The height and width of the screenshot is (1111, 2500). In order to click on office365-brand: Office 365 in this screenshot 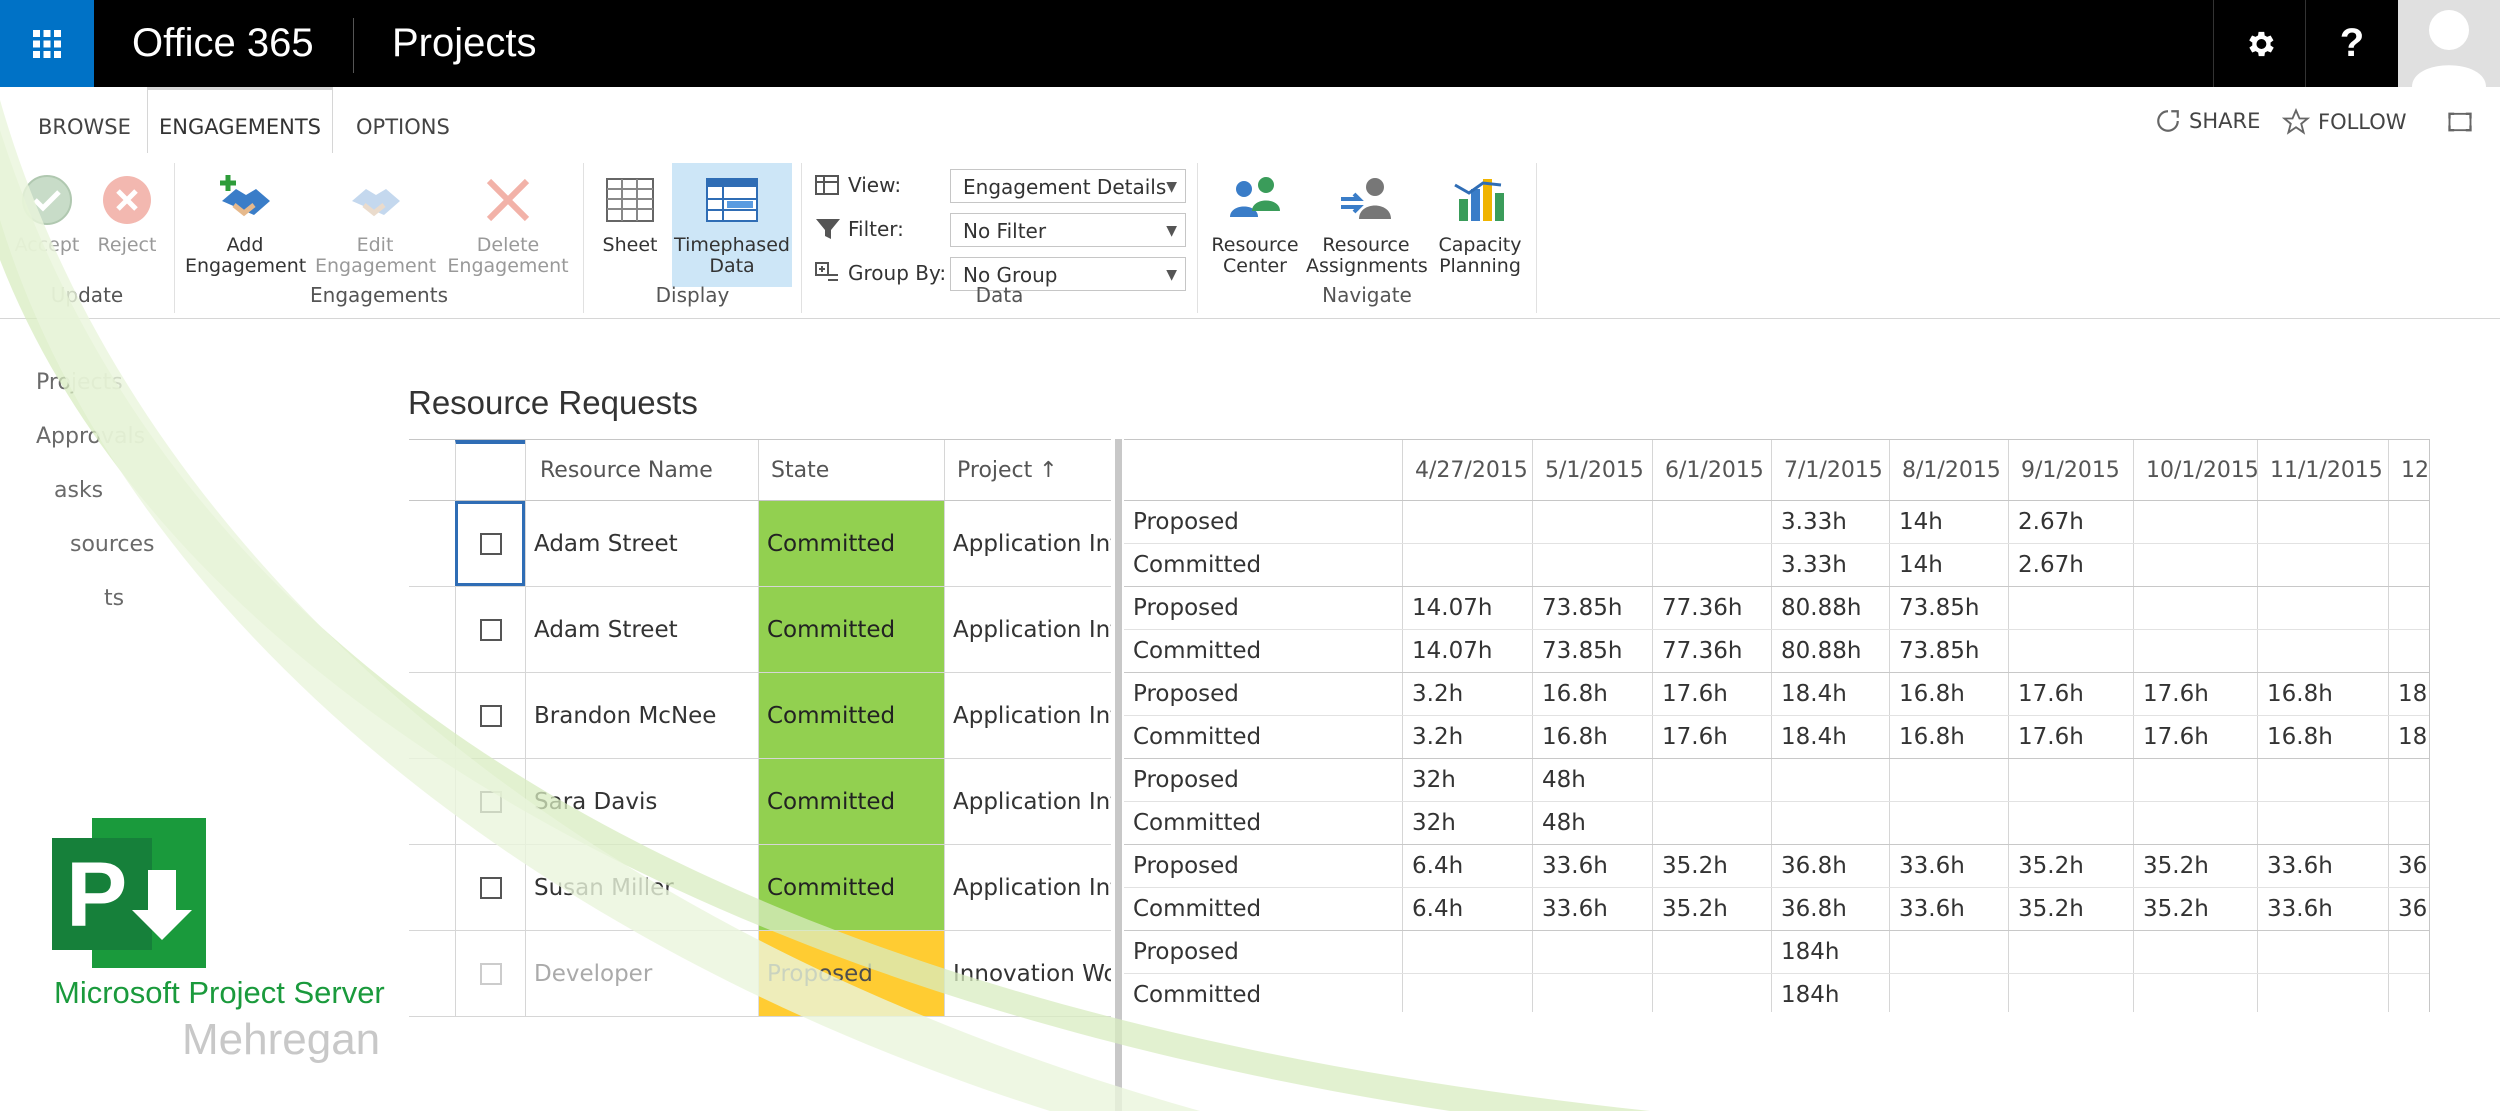, I will do `click(223, 43)`.